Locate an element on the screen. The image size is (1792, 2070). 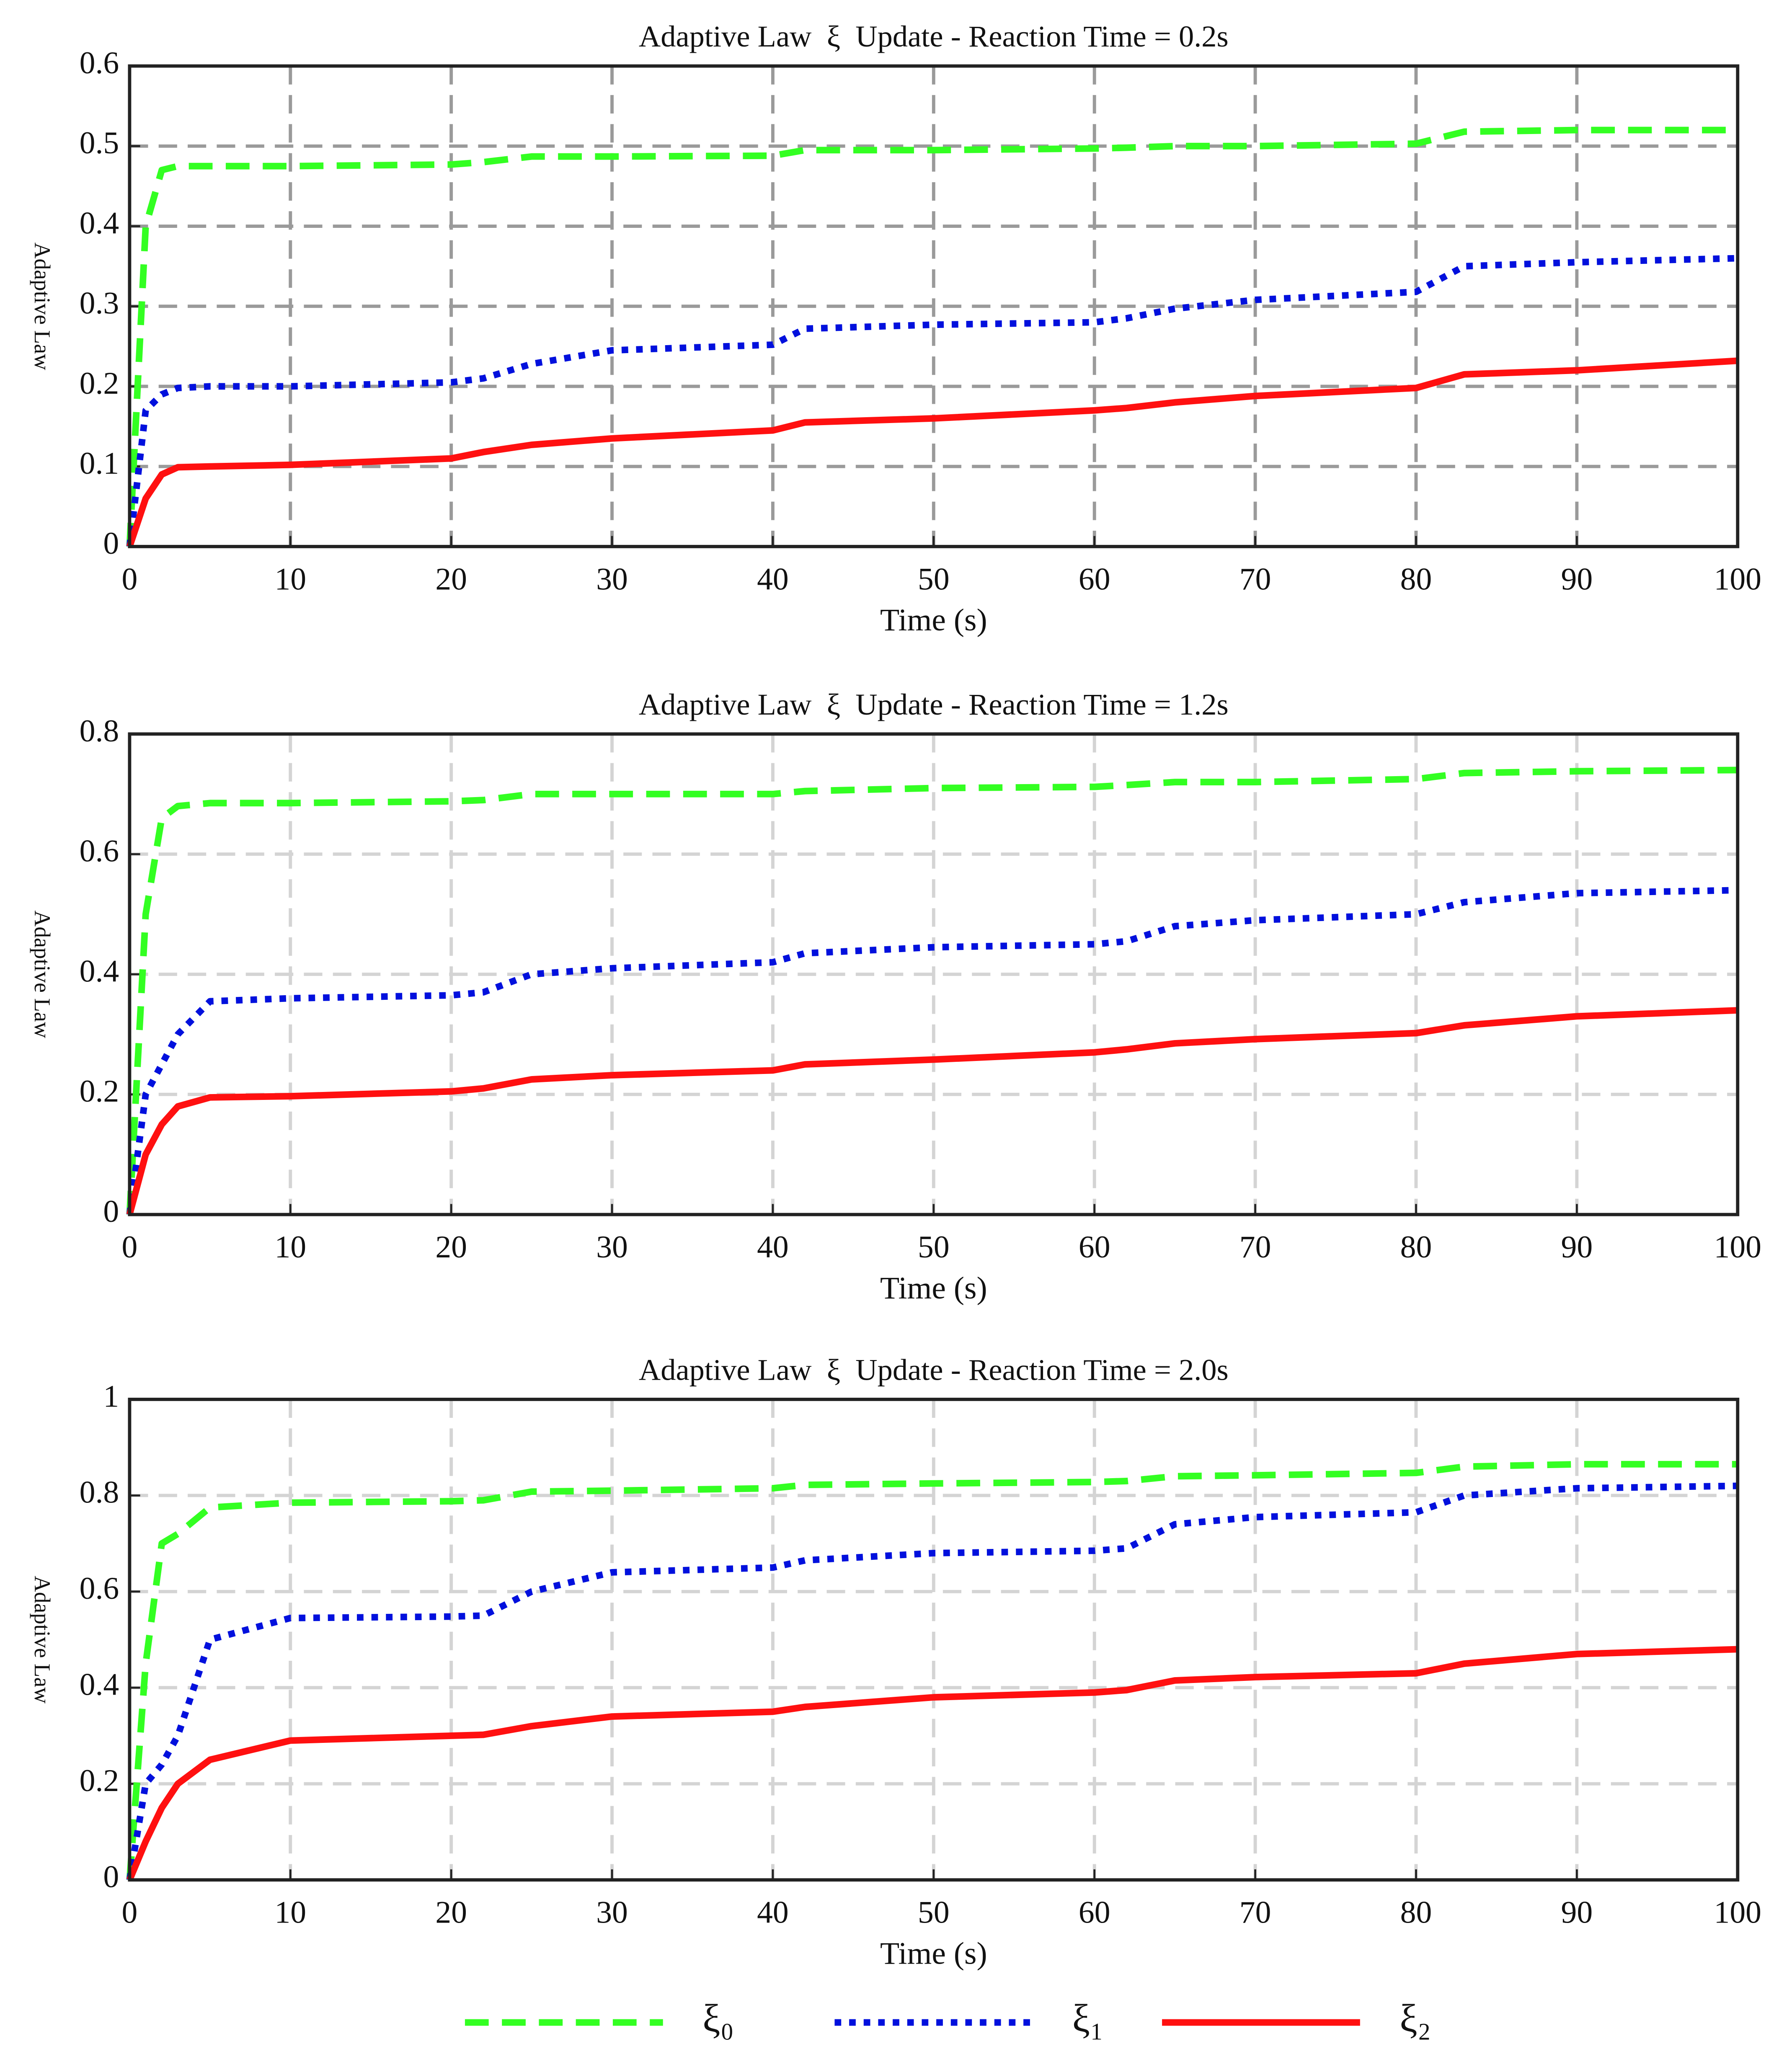
legend-label: ξ₁ is located at coordinates (1088, 2019).